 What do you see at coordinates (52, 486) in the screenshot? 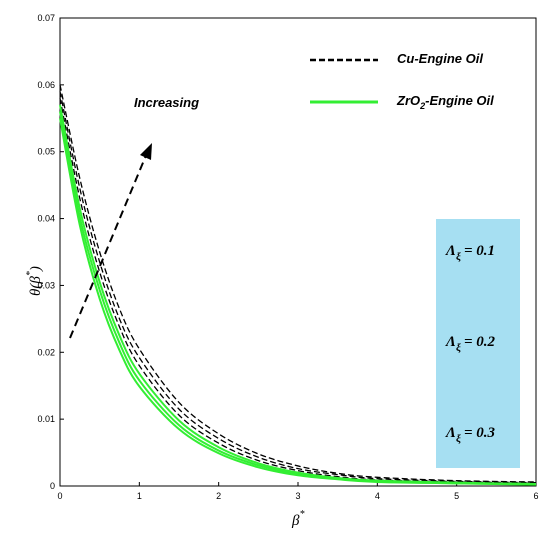
I see `y-tick-label: 0` at bounding box center [52, 486].